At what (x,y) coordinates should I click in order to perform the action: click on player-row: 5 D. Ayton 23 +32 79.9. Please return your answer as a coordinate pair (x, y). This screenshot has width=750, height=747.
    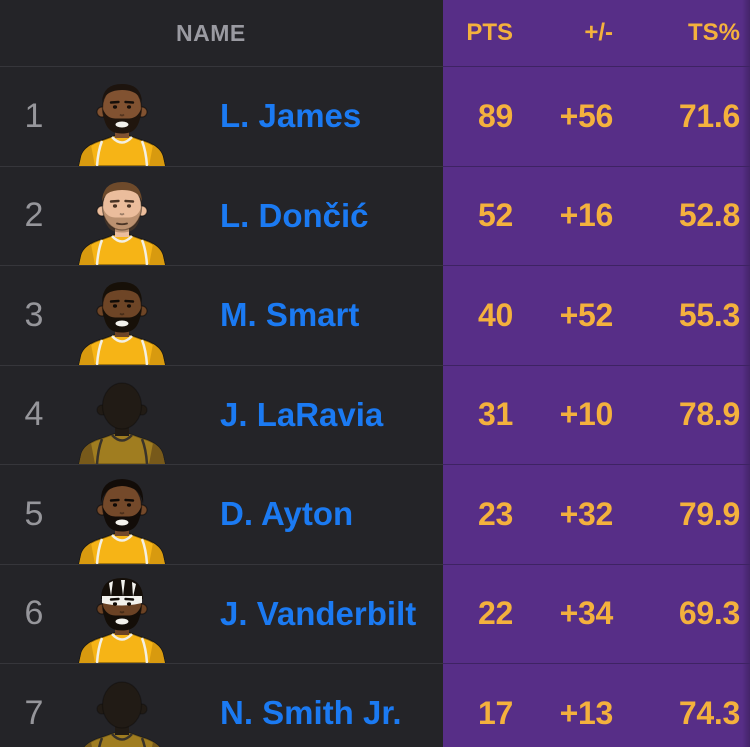
    Looking at the image, I should click on (375, 514).